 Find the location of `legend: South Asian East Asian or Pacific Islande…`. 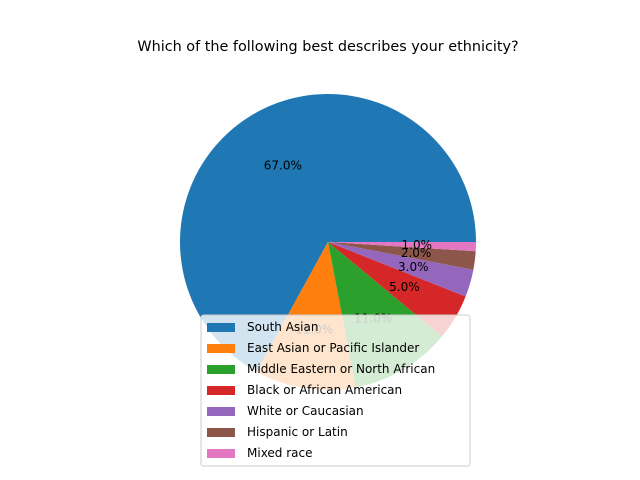

legend: South Asian East Asian or Pacific Islande… is located at coordinates (335, 390).